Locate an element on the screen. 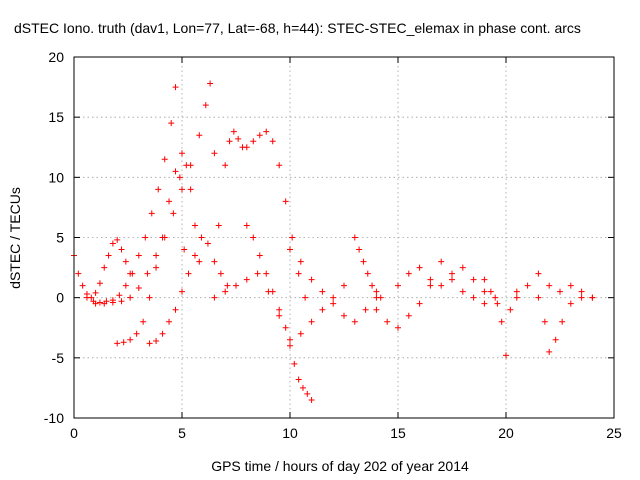 Image resolution: width=640 pixels, height=480 pixels. x-tick-label: 25 is located at coordinates (614, 433).